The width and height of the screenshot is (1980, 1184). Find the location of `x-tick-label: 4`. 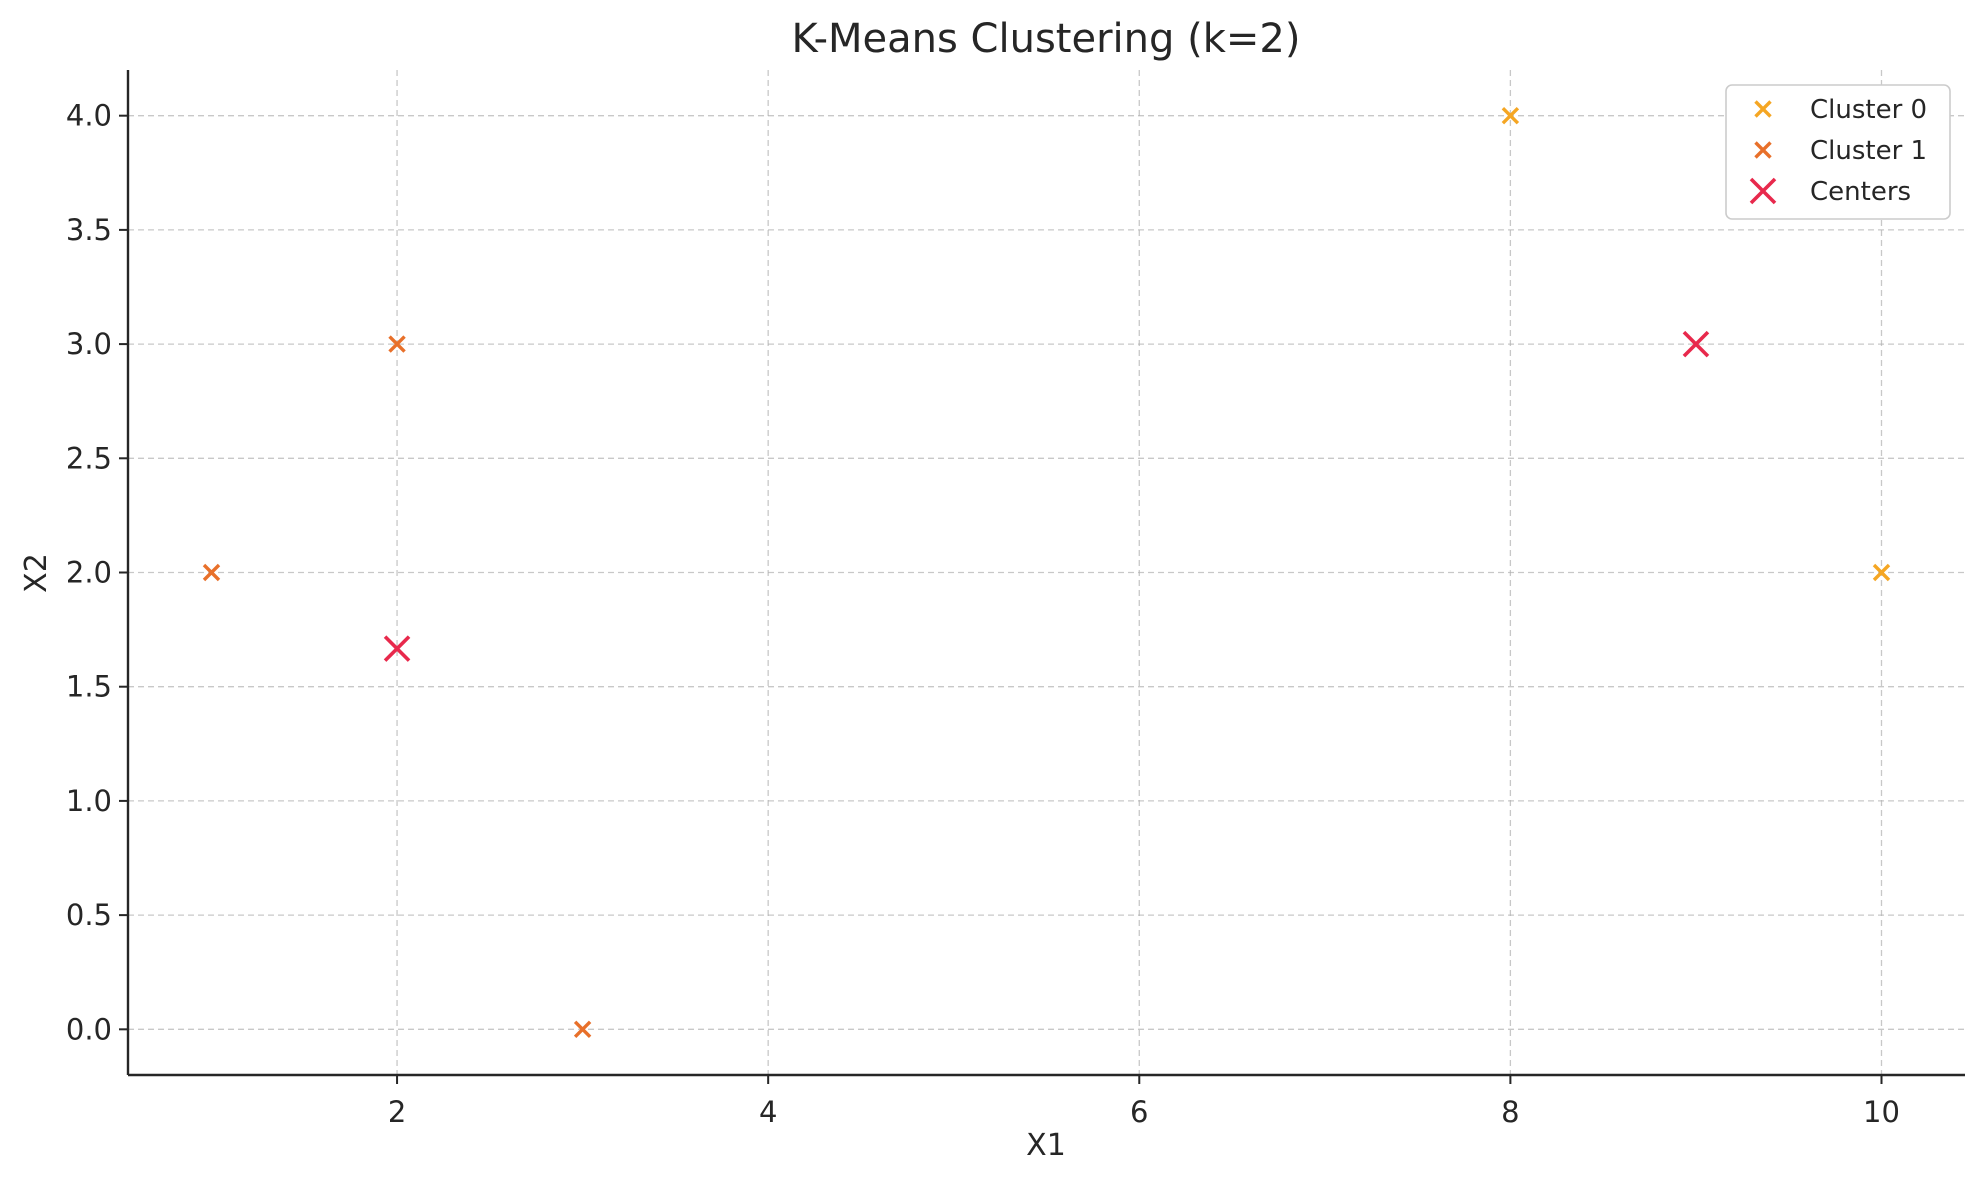

x-tick-label: 4 is located at coordinates (768, 1112).